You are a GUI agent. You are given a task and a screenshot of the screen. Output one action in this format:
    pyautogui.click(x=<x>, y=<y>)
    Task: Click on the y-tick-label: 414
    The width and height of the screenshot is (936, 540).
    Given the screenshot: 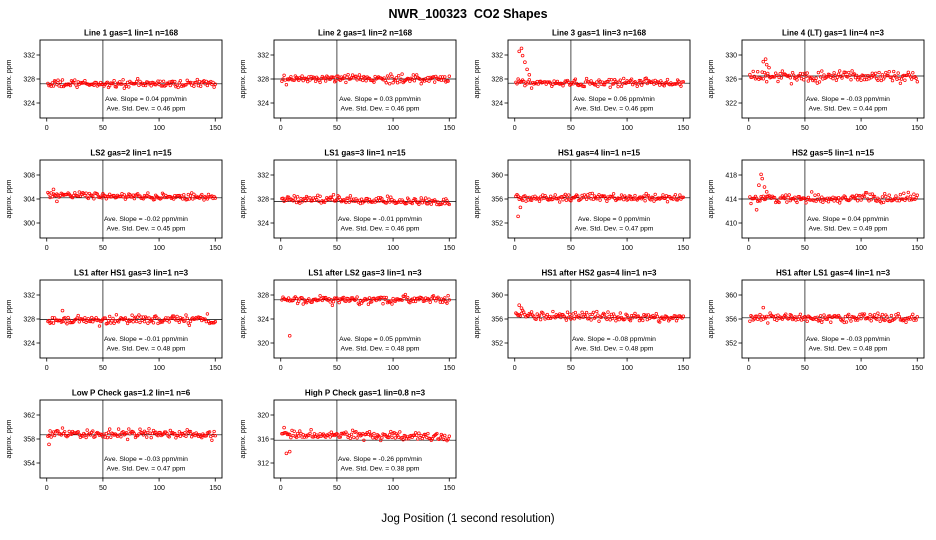 What is the action you would take?
    pyautogui.click(x=731, y=199)
    